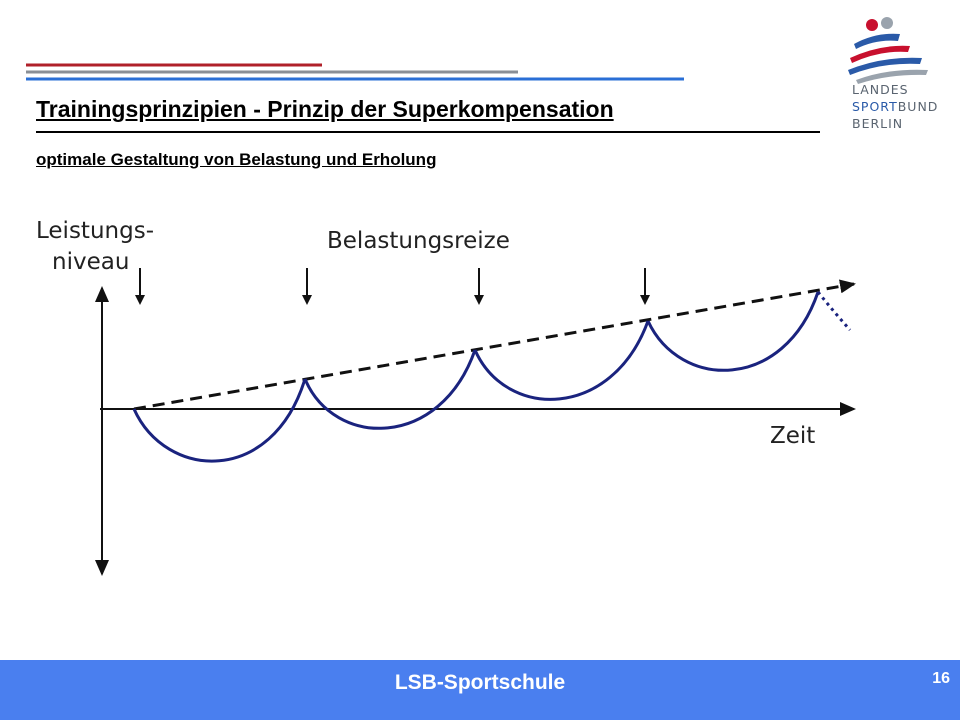 This screenshot has width=960, height=720. What do you see at coordinates (90, 262) in the screenshot?
I see `y-axis-label-line2: niveau` at bounding box center [90, 262].